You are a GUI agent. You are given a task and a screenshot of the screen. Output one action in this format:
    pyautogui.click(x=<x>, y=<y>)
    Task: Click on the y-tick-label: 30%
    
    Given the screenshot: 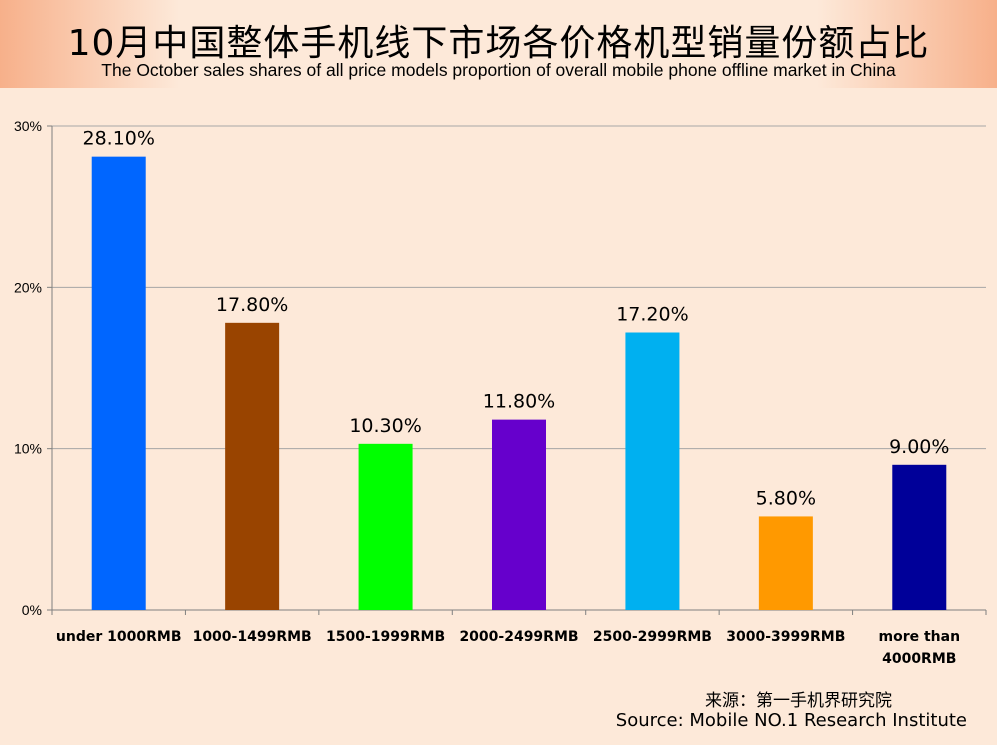 What is the action you would take?
    pyautogui.click(x=28, y=126)
    